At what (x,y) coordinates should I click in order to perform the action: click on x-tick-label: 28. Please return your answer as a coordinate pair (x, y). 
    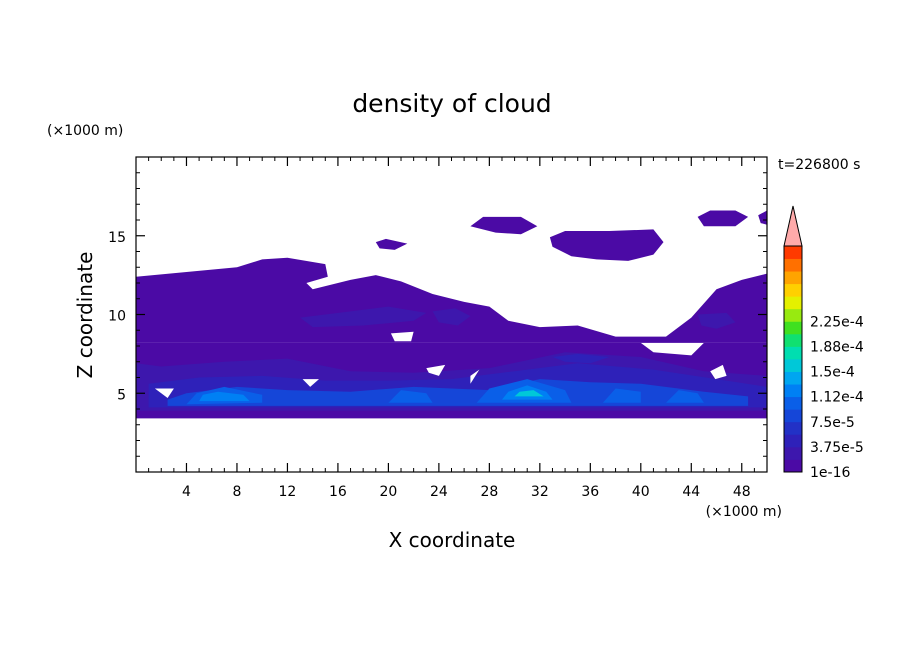
    Looking at the image, I should click on (489, 492).